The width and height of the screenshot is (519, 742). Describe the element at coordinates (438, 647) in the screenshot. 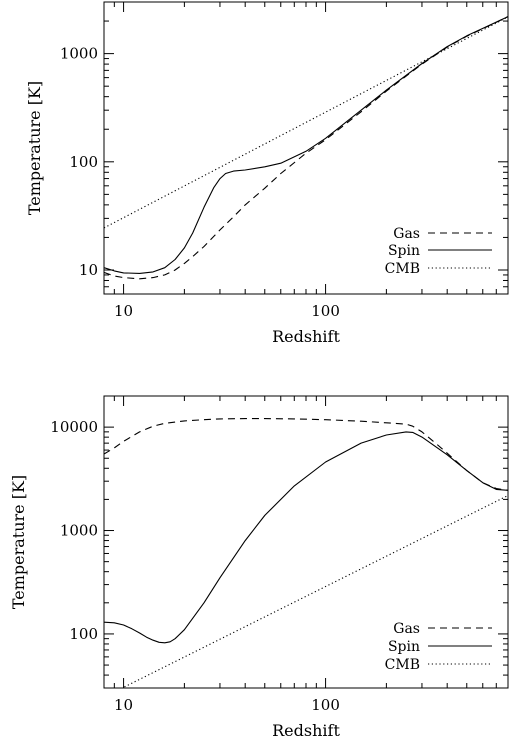

I see `legend: Gas Spin CMB` at that location.